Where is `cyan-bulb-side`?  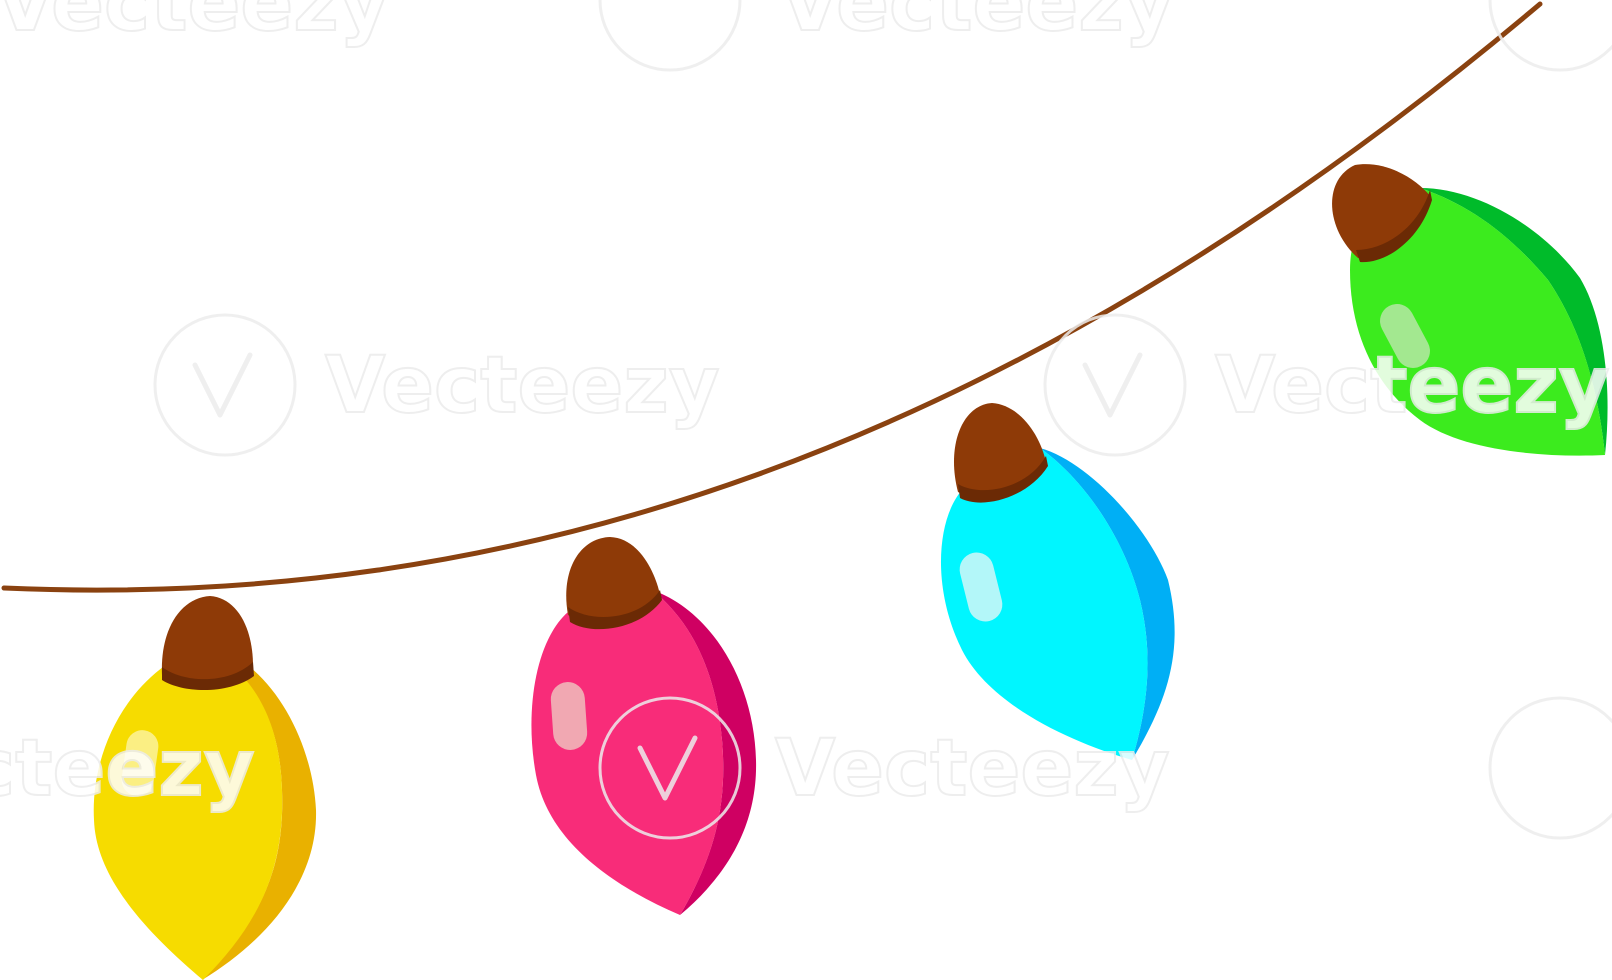 cyan-bulb-side is located at coordinates (1107, 604).